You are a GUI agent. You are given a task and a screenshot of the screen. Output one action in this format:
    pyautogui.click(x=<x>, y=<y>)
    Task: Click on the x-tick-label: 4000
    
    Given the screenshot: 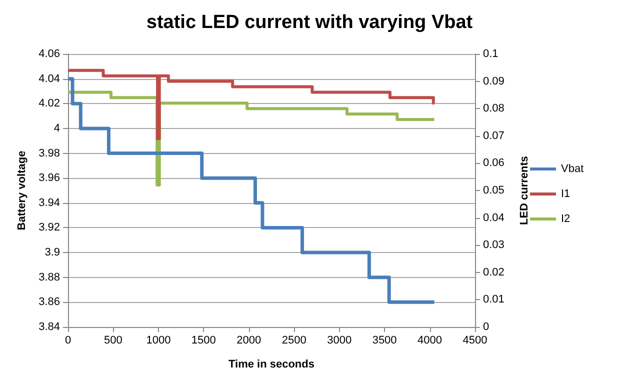 What is the action you would take?
    pyautogui.click(x=430, y=340)
    